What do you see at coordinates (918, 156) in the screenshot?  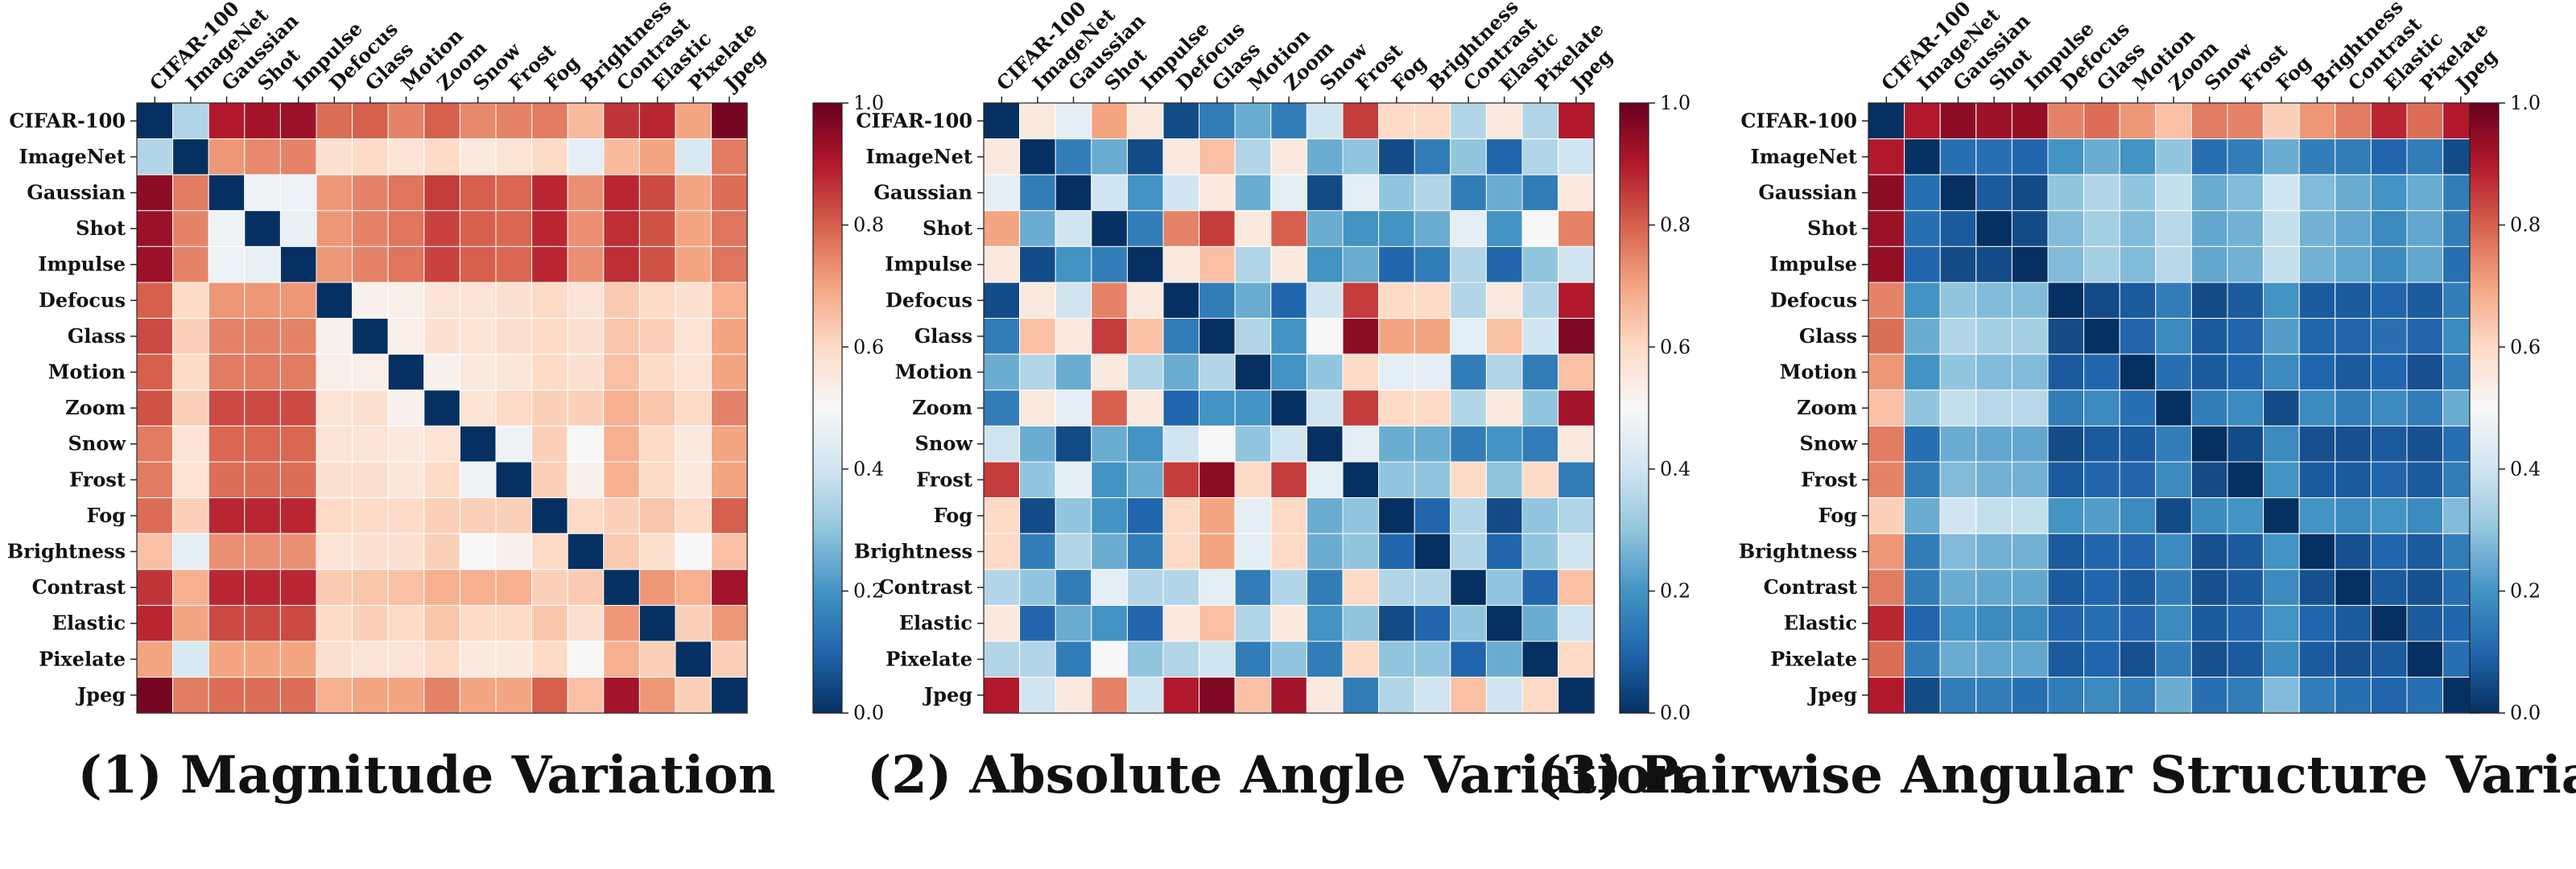 I see `y-tick-label: ImageNet` at bounding box center [918, 156].